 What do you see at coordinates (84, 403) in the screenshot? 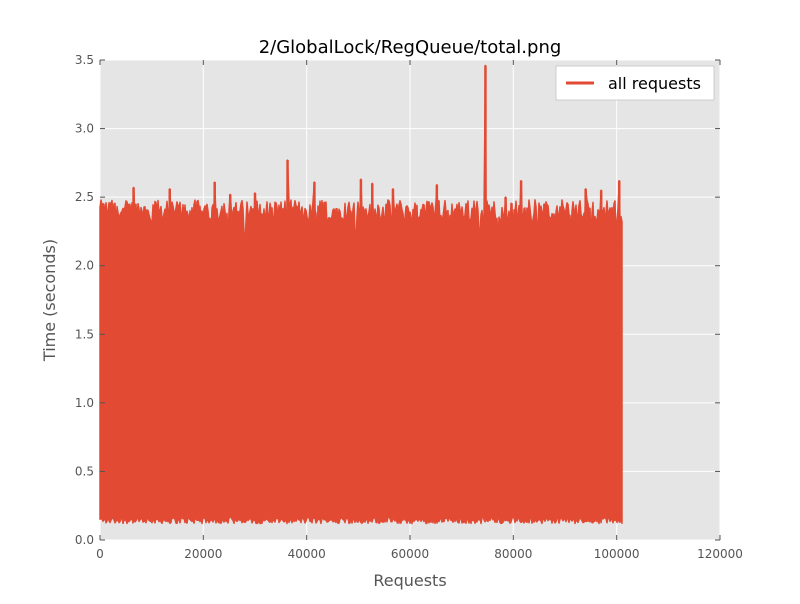
I see `y-tick-label: 1.0` at bounding box center [84, 403].